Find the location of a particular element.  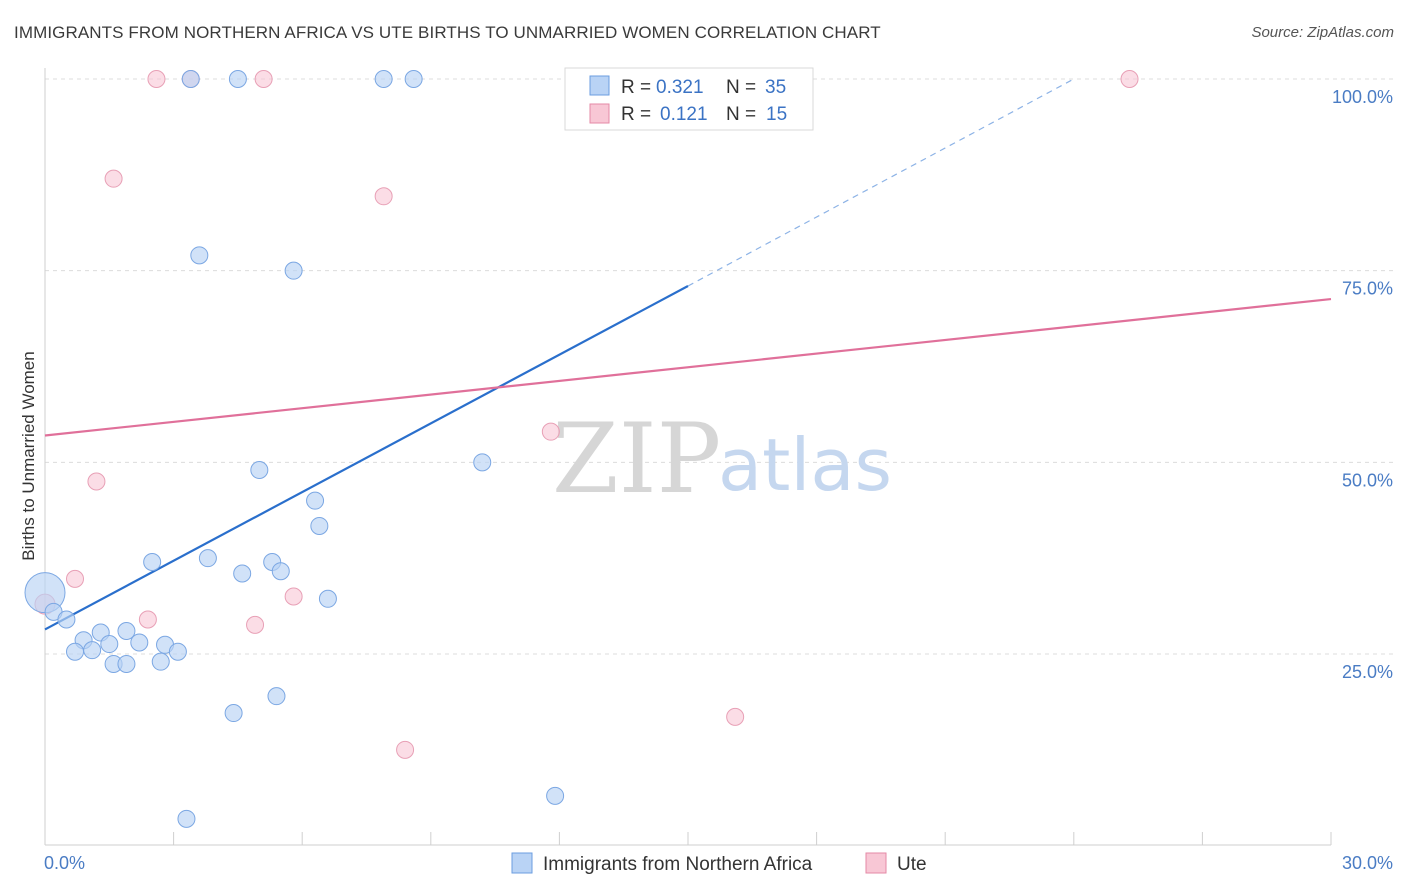

y-tick-label: 100.0% is located at coordinates (1362, 97).